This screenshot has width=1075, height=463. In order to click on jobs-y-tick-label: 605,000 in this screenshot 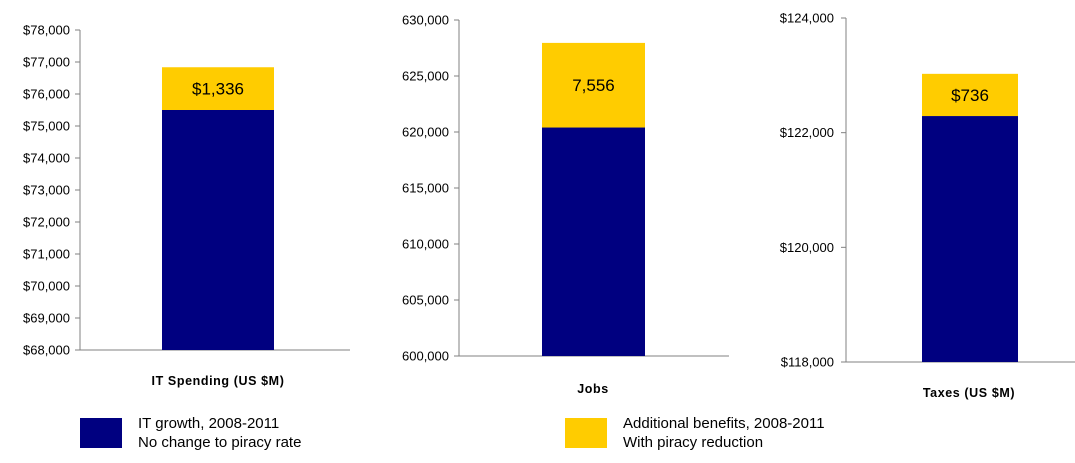, I will do `click(425, 300)`.